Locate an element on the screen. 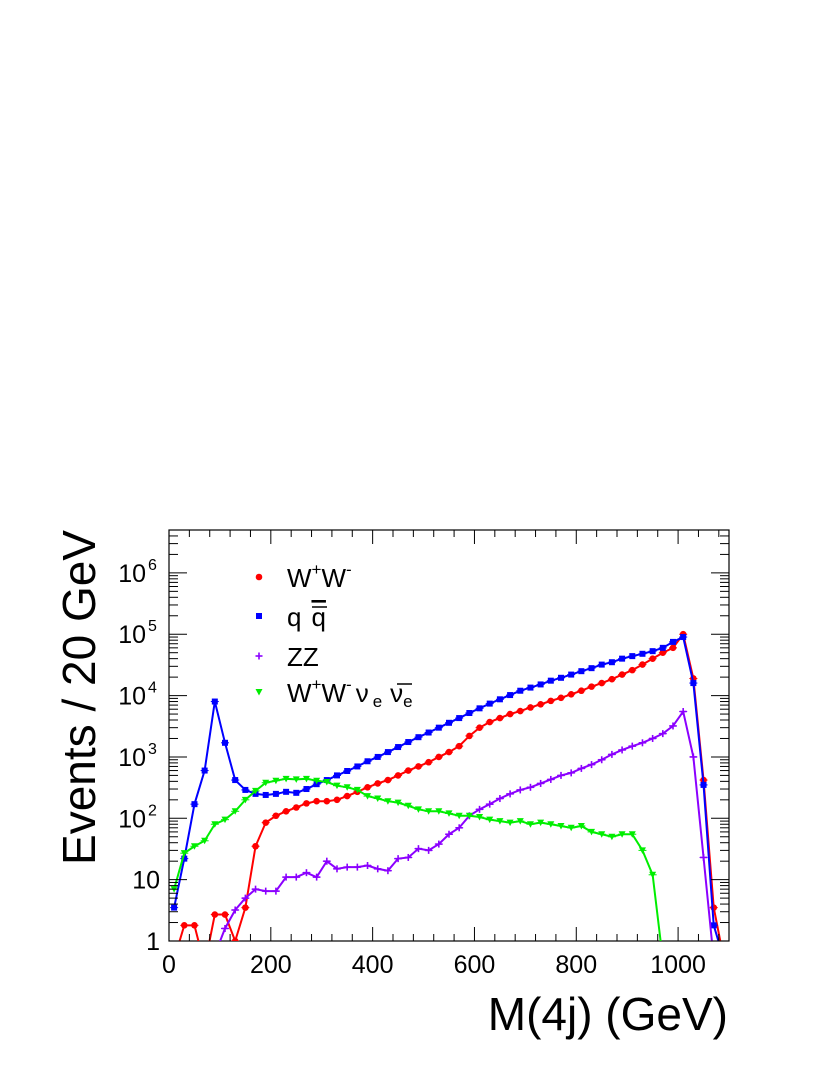  y-tick-exponent: 2 is located at coordinates (152, 810).